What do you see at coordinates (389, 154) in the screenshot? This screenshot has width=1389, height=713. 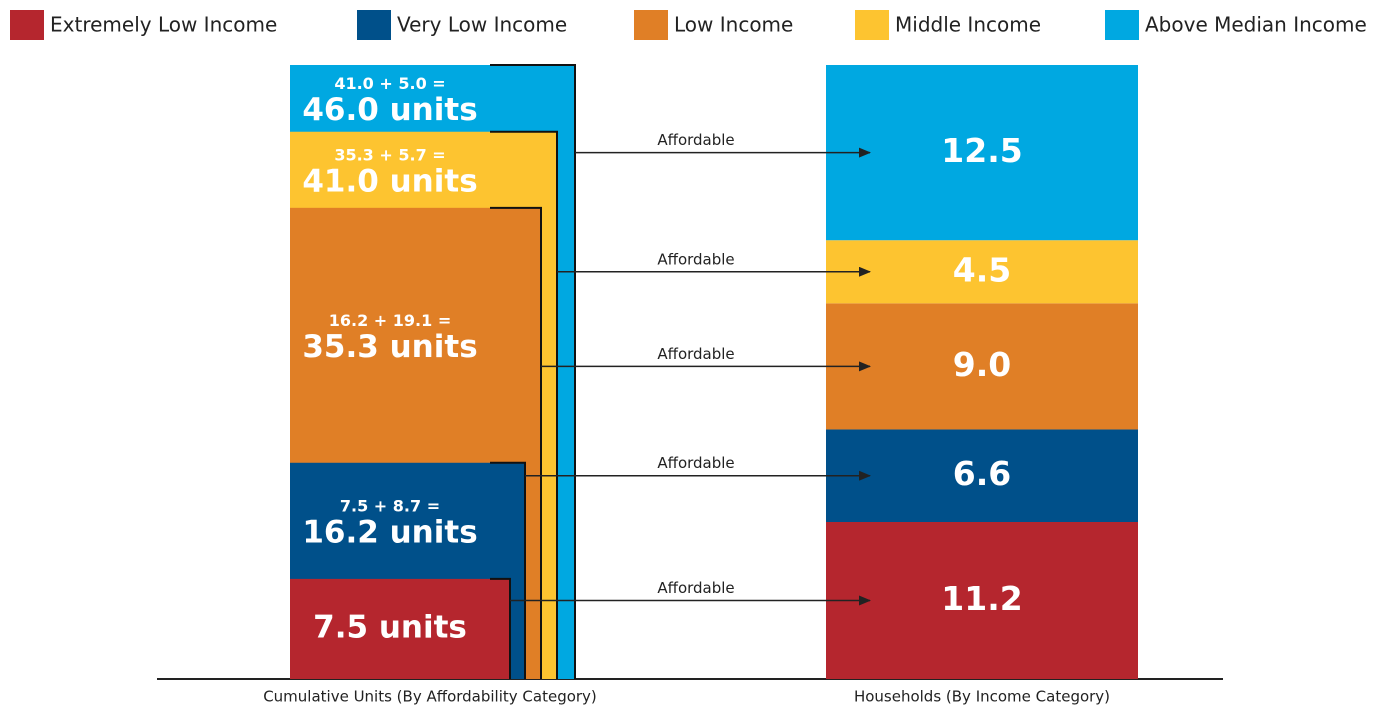 I see `segment-equation: 35.3 + 5.7 =` at bounding box center [389, 154].